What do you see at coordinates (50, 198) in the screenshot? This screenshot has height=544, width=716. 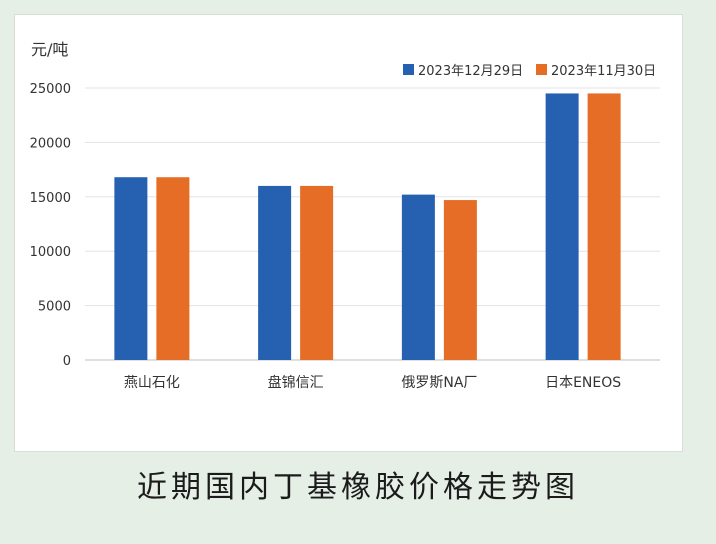 I see `y-tick-label: 15000` at bounding box center [50, 198].